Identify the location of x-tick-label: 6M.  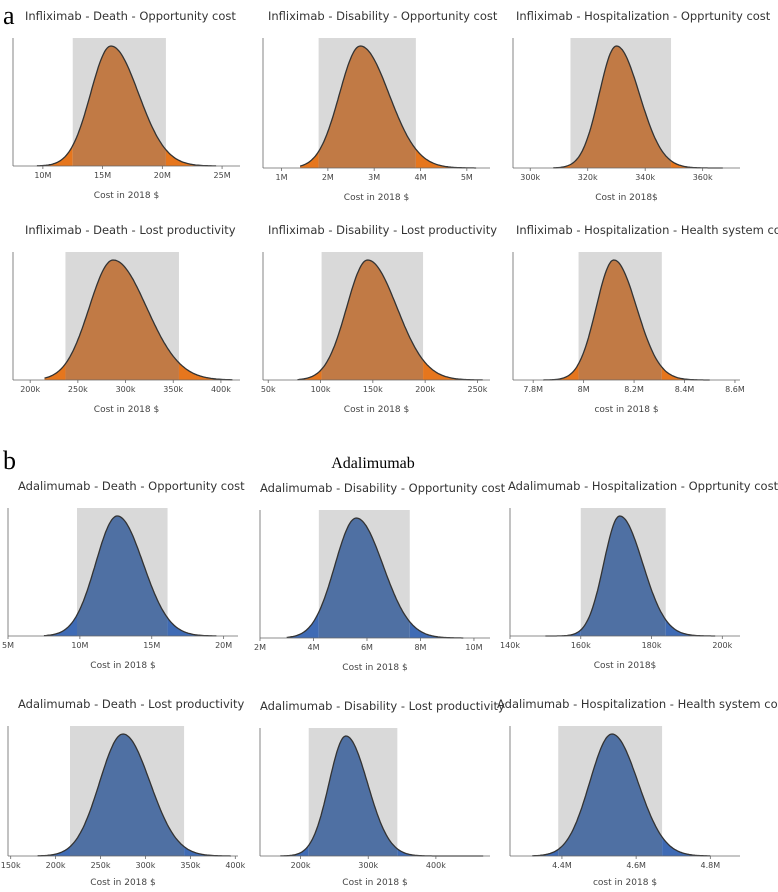
(367, 647).